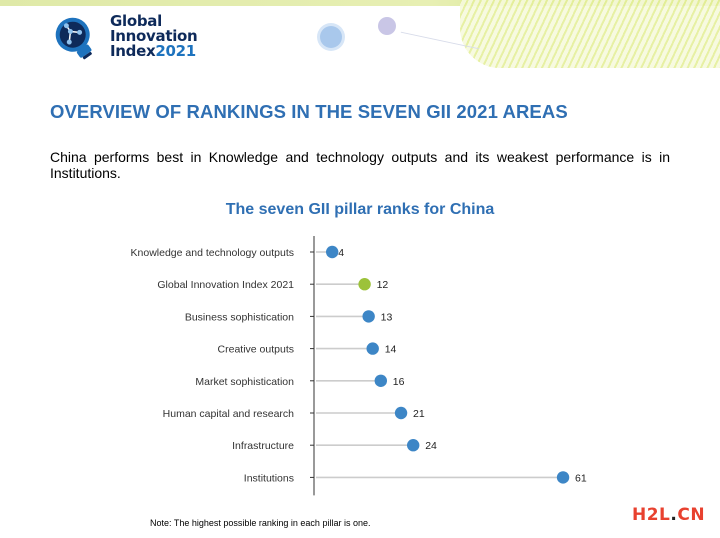 The height and width of the screenshot is (538, 720). I want to click on top-decorative-stripe, so click(360, 3).